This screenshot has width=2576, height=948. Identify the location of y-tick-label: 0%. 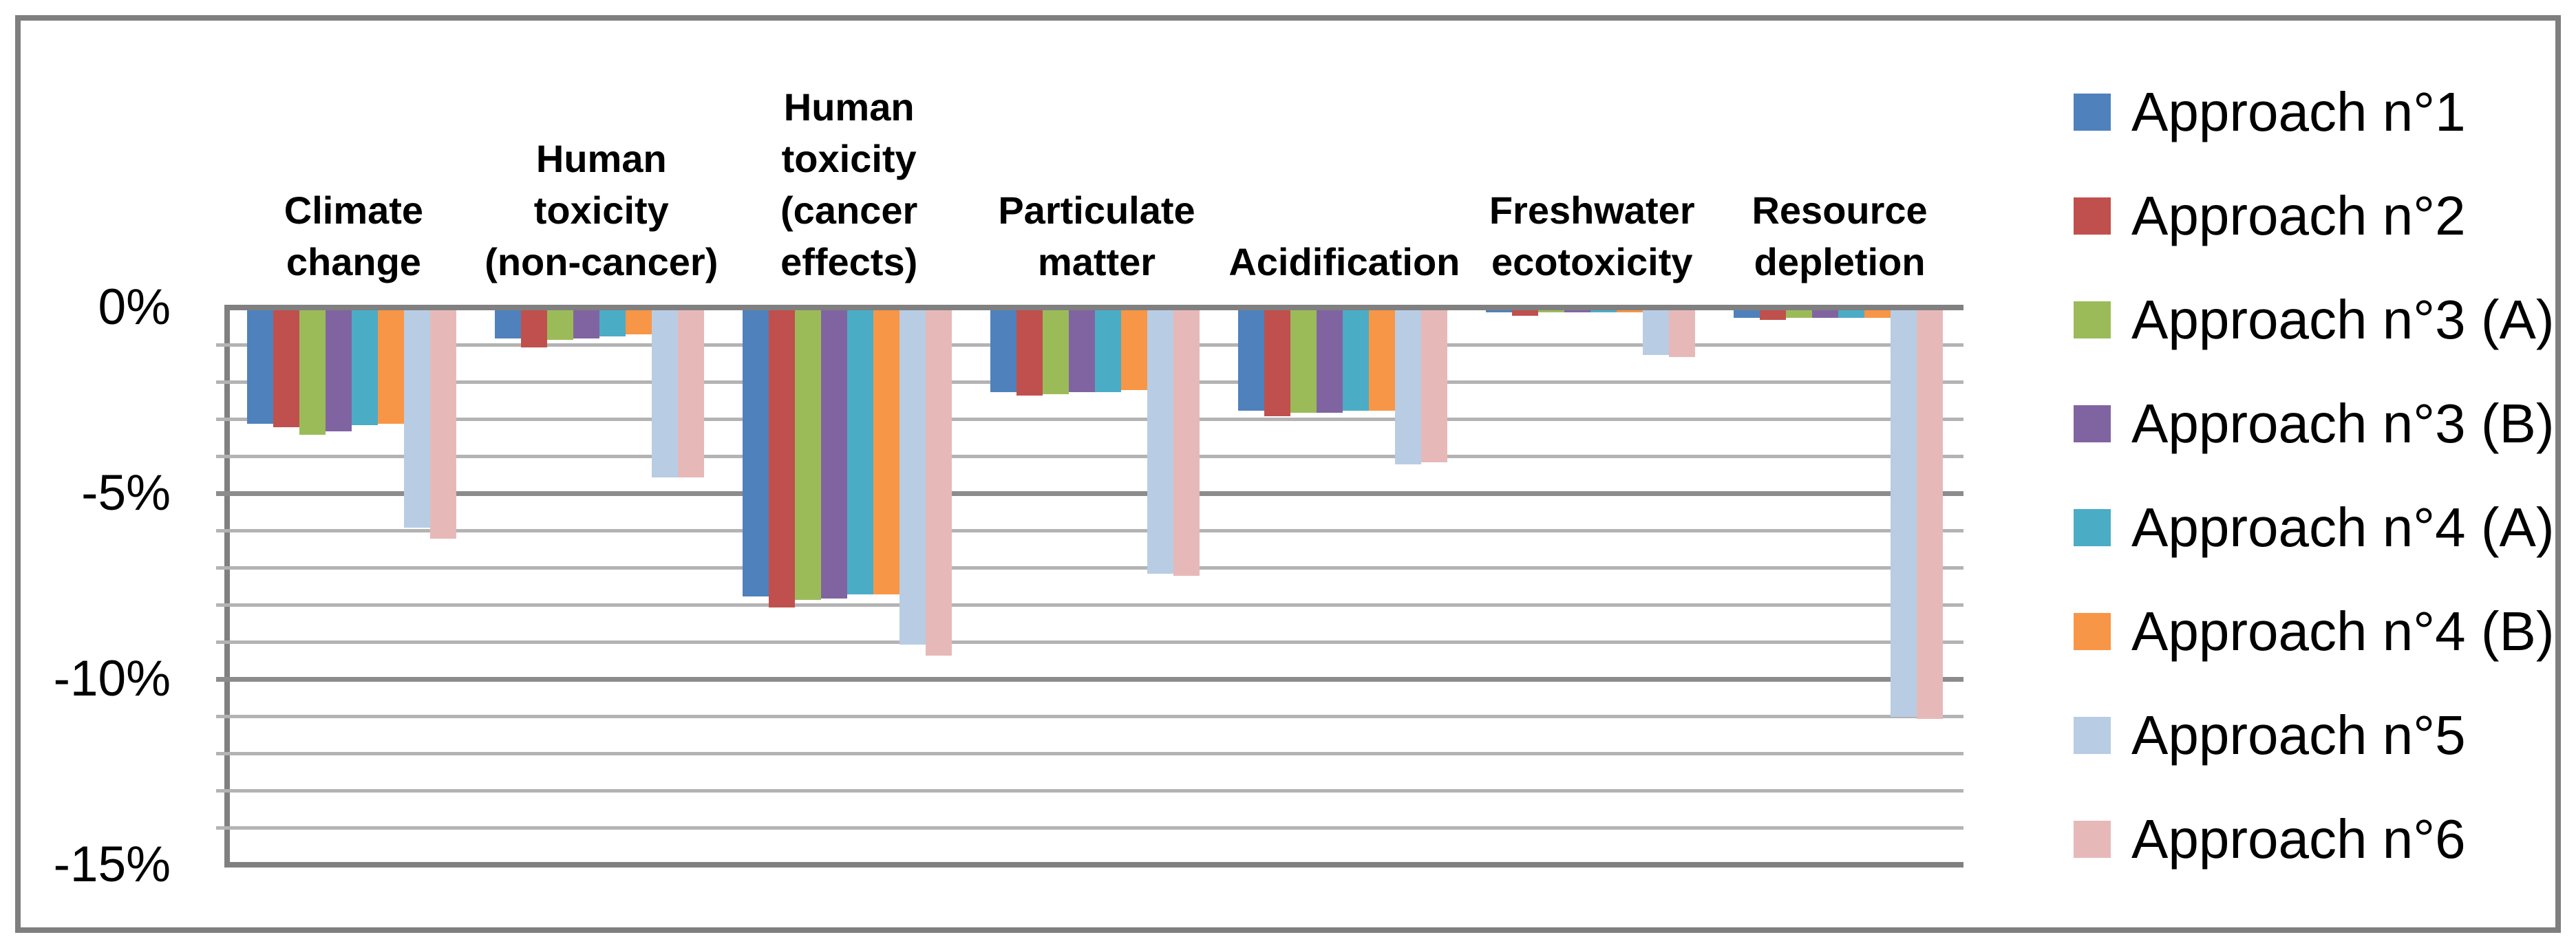
(134, 307).